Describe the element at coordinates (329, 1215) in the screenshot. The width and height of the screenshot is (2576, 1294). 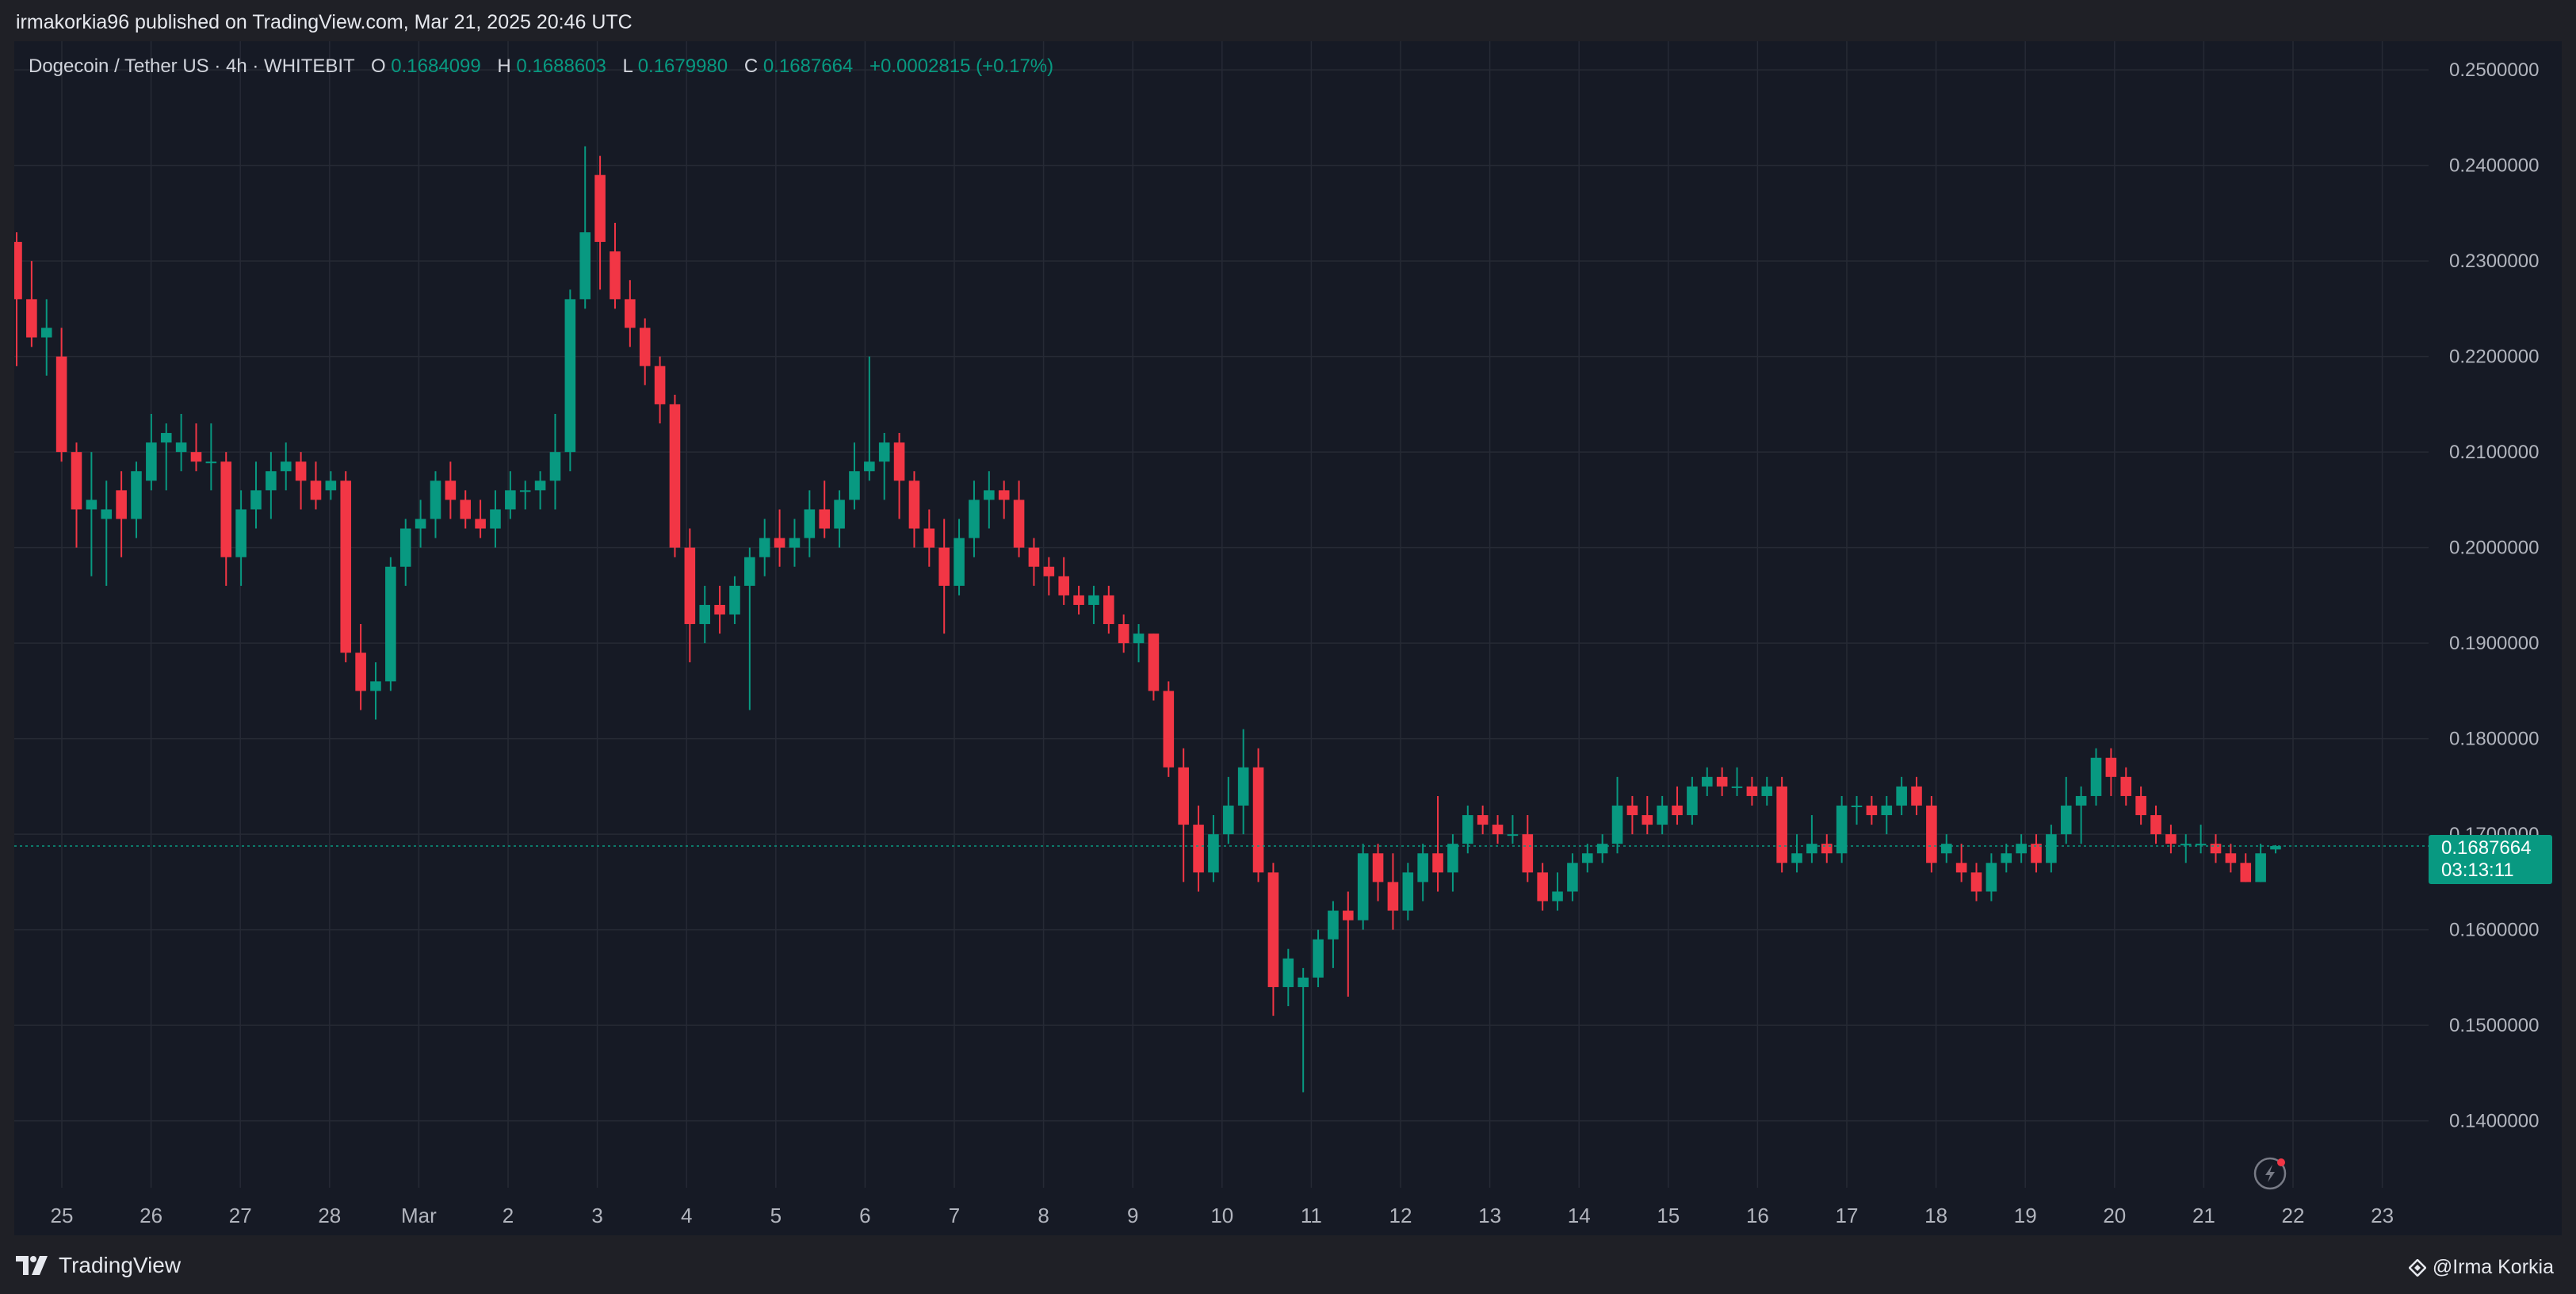
I see `time-tick-label: 28` at that location.